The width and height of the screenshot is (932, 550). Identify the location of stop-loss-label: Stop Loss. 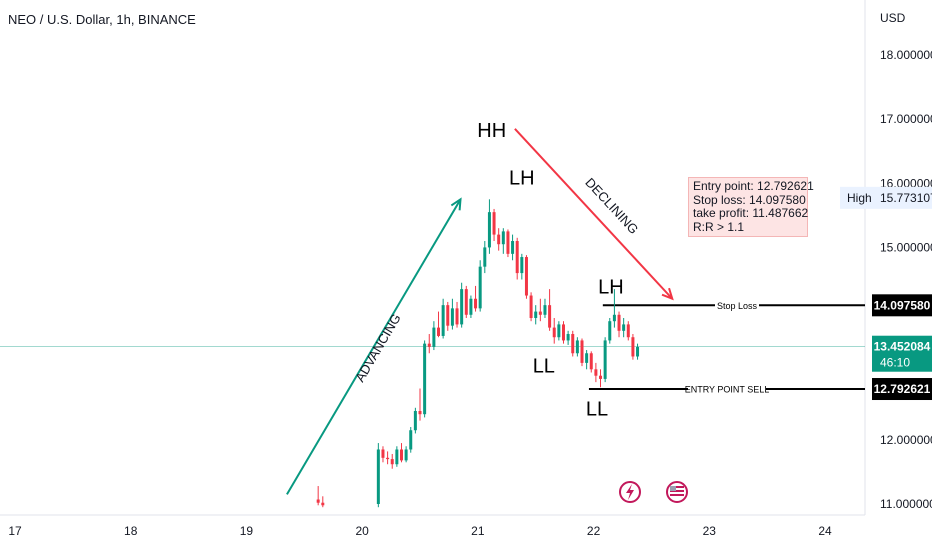
(737, 306).